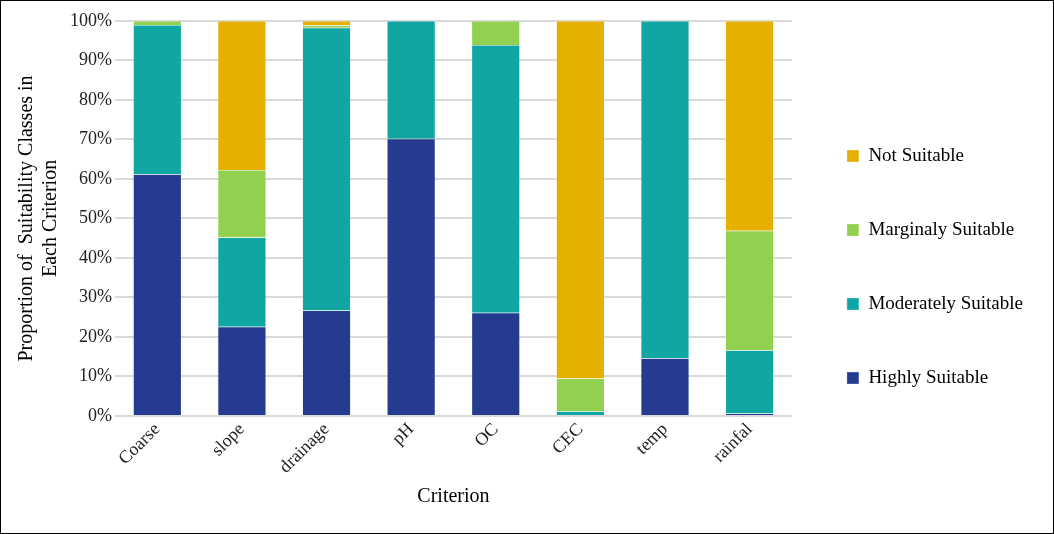  Describe the element at coordinates (95, 217) in the screenshot. I see `y-tick-label: 50%` at that location.